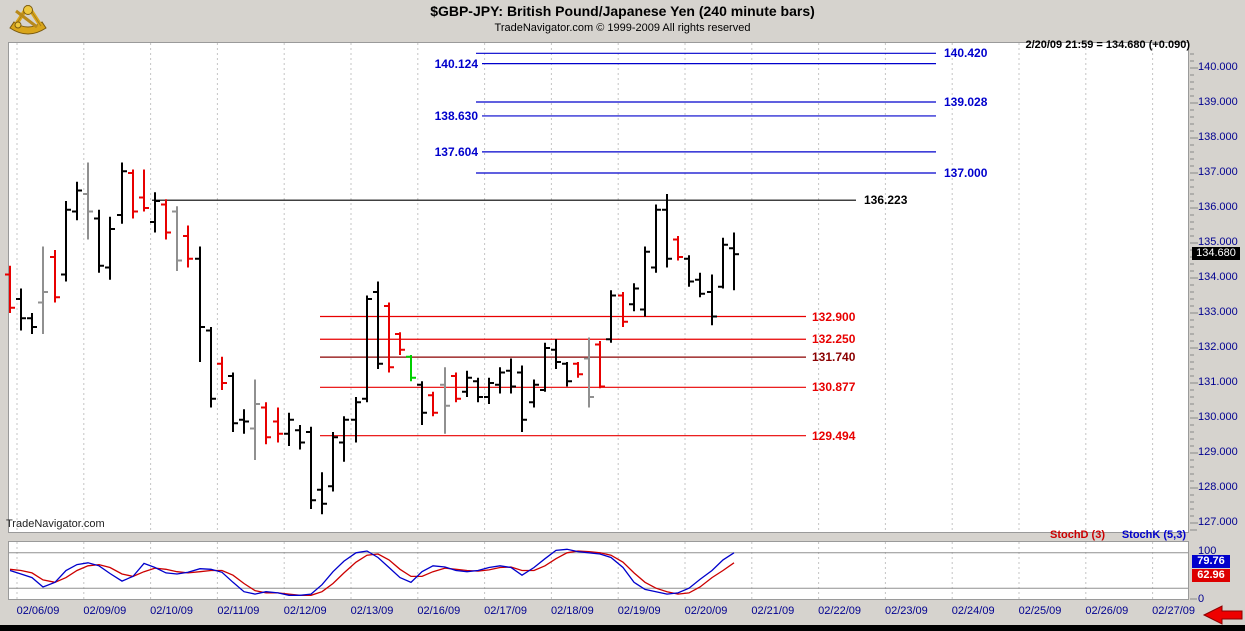 This screenshot has width=1245, height=631. I want to click on level-label-129.494: 129.494, so click(834, 435).